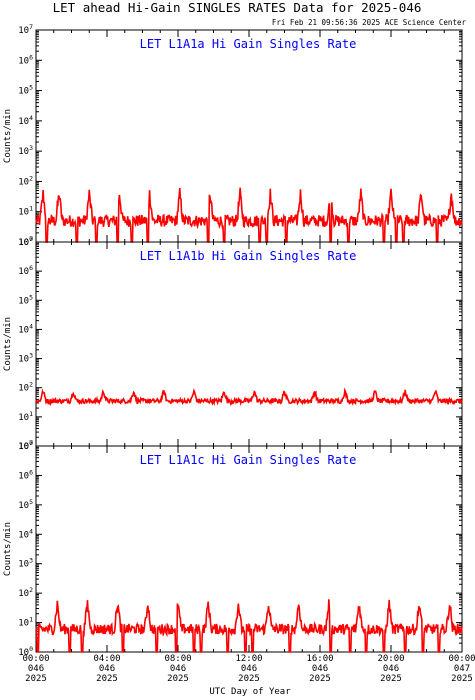  I want to click on x-tick-doy: 047, so click(462, 669).